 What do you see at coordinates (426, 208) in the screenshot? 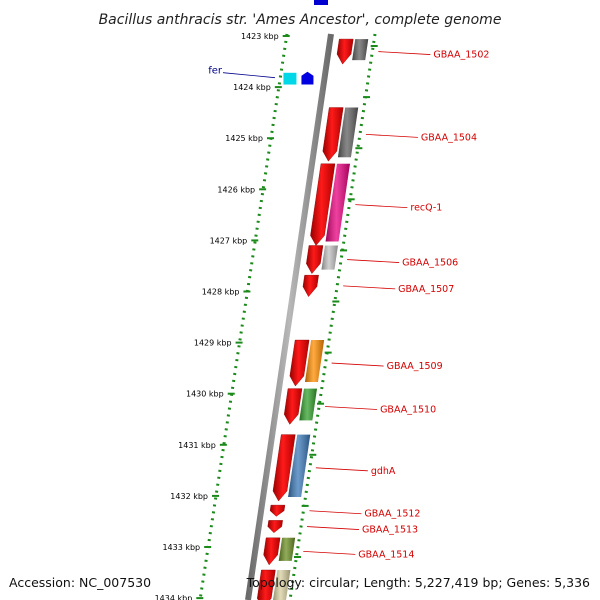
I see `gene-label: recQ-1` at bounding box center [426, 208].